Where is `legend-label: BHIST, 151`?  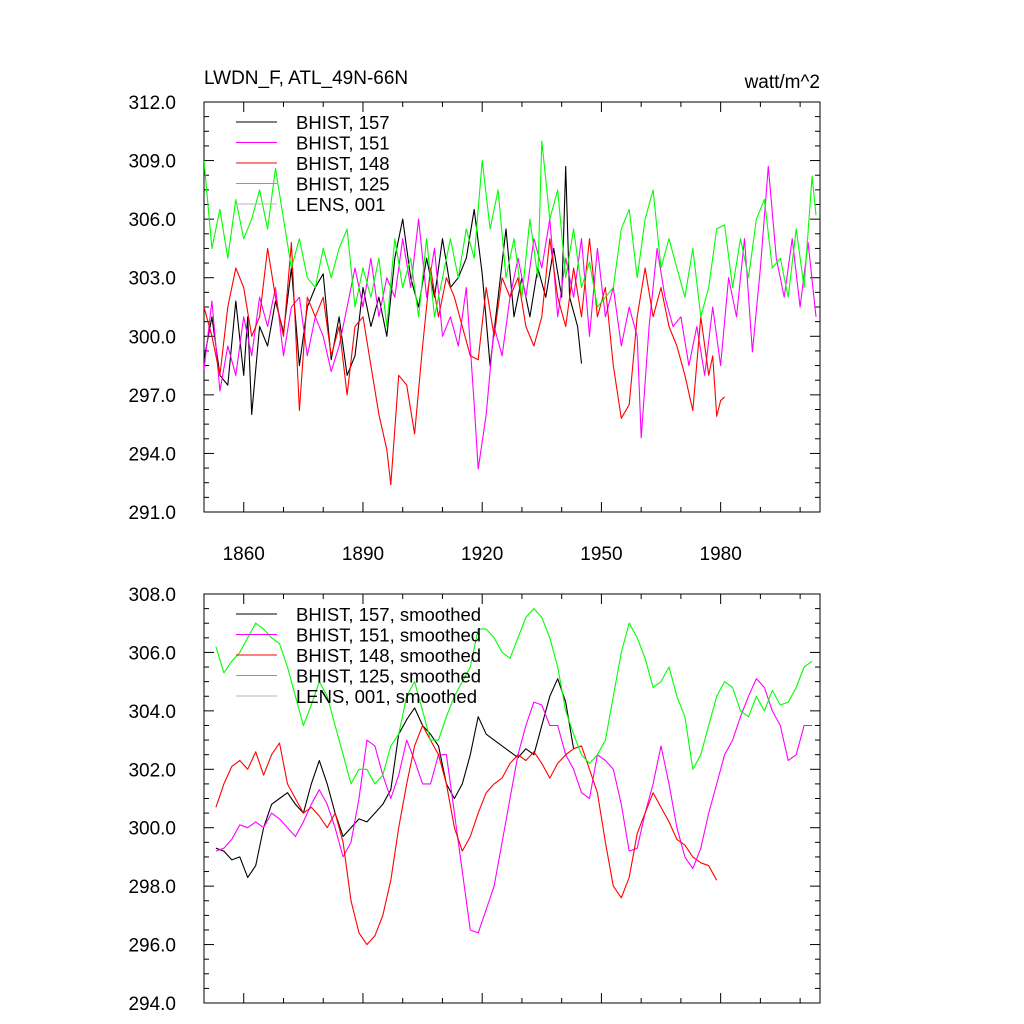 legend-label: BHIST, 151 is located at coordinates (343, 143).